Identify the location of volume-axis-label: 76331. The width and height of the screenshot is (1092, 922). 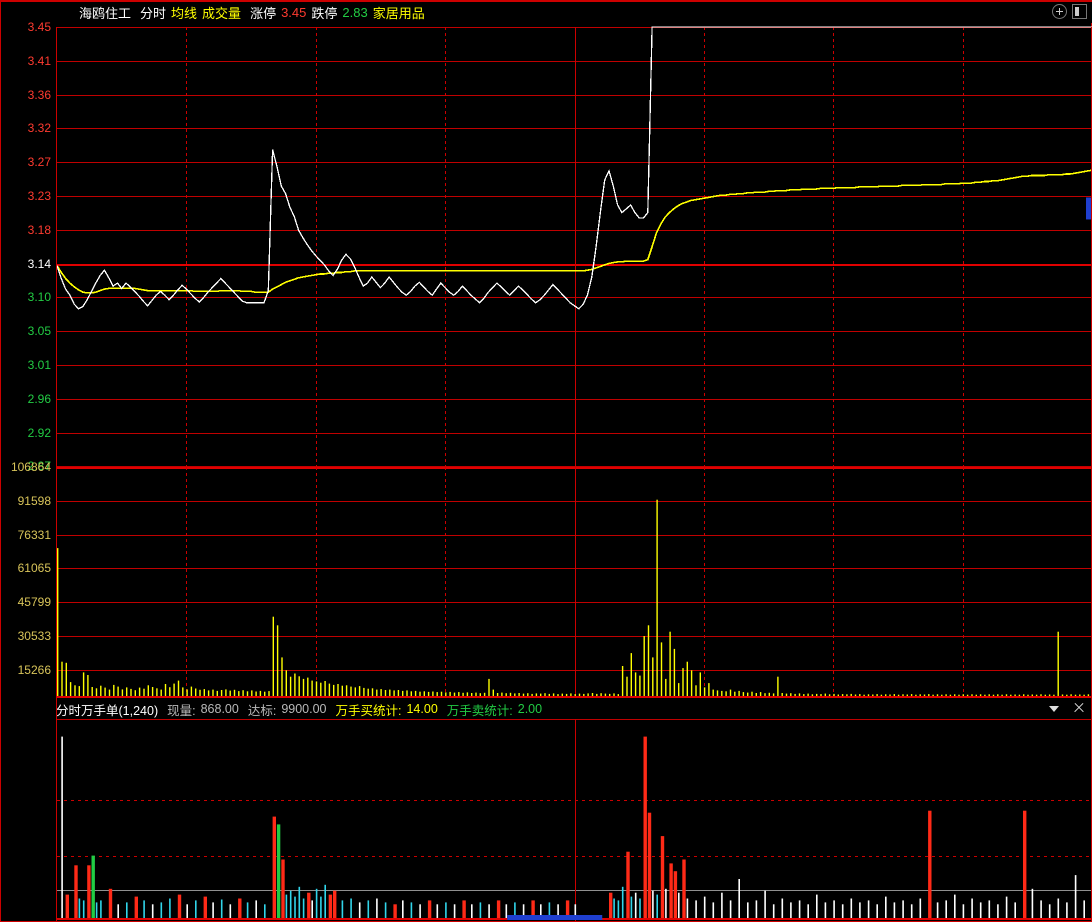
(34, 534).